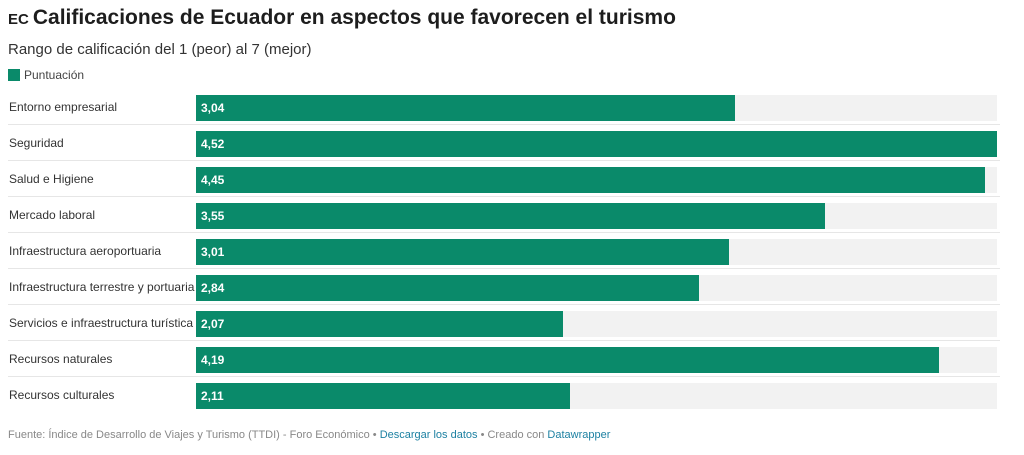  What do you see at coordinates (213, 180) in the screenshot?
I see `value-label: 4,45` at bounding box center [213, 180].